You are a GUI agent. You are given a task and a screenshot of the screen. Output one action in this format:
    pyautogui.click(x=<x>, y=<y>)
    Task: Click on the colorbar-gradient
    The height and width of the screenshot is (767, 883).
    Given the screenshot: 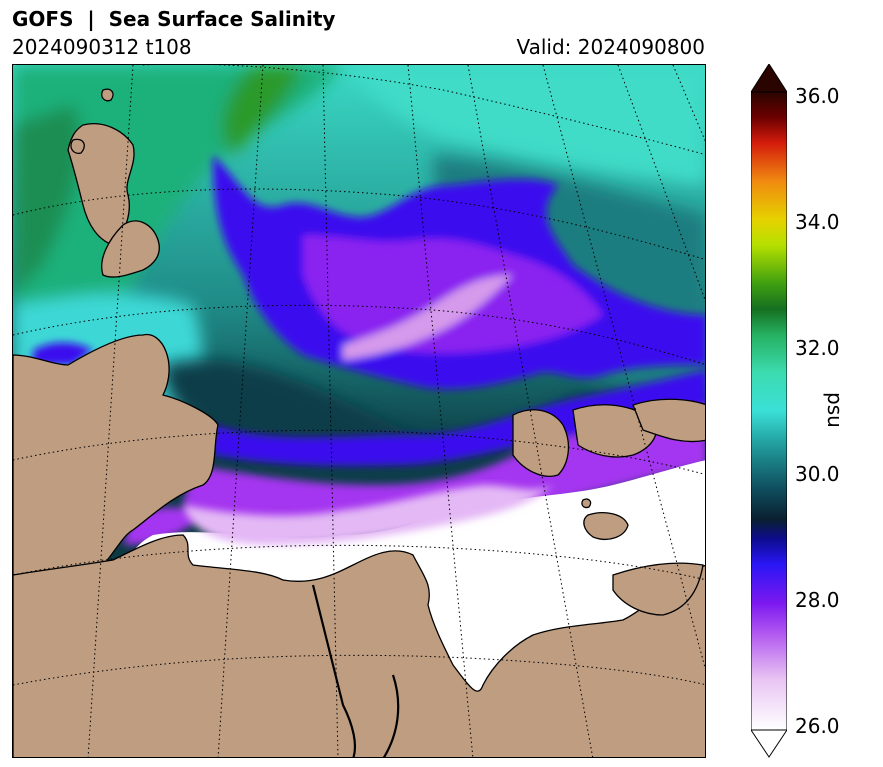 What is the action you would take?
    pyautogui.click(x=769, y=411)
    